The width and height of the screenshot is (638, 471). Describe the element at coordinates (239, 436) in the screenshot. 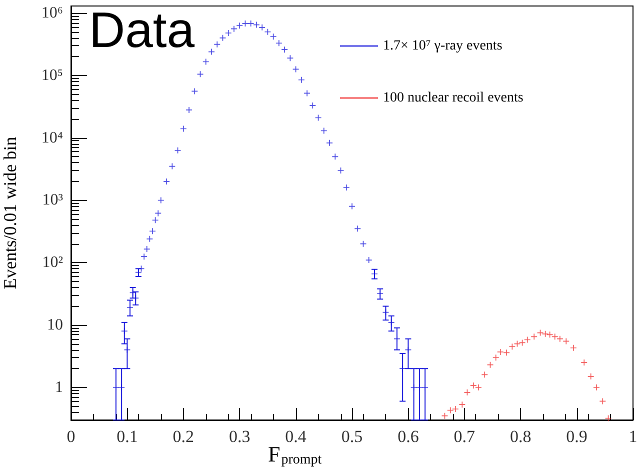

I see `x-tick-label: 0.3` at that location.